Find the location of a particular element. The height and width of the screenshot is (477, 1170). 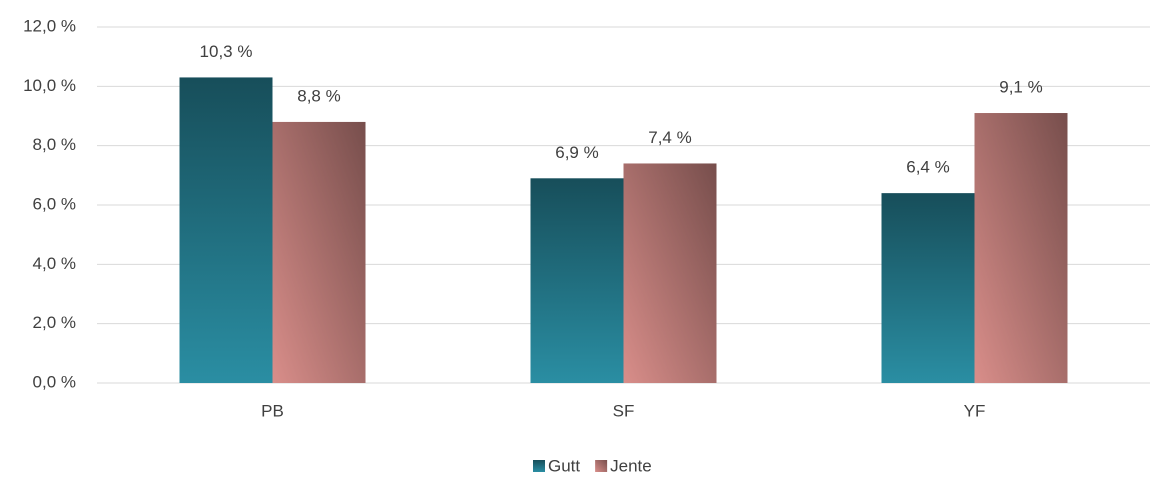

x-tick-label: YF is located at coordinates (975, 410).